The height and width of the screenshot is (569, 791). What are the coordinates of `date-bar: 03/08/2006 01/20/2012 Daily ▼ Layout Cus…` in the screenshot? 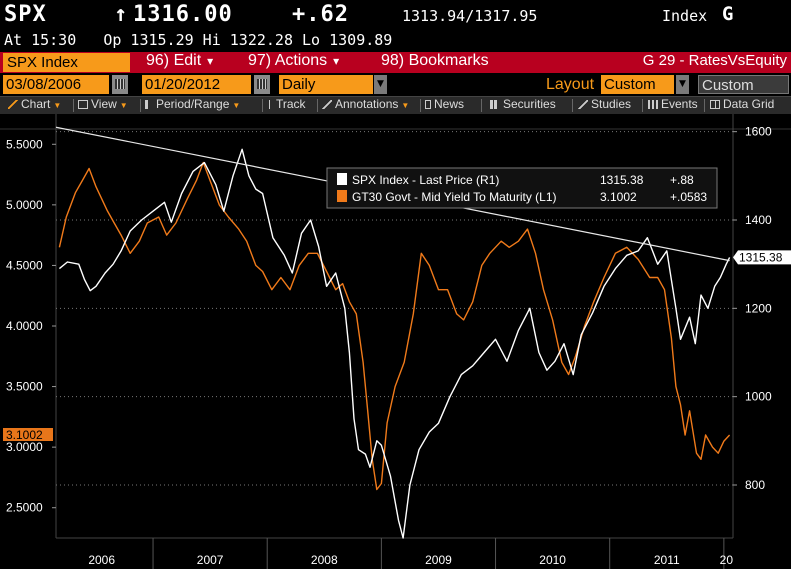 It's located at (395, 93).